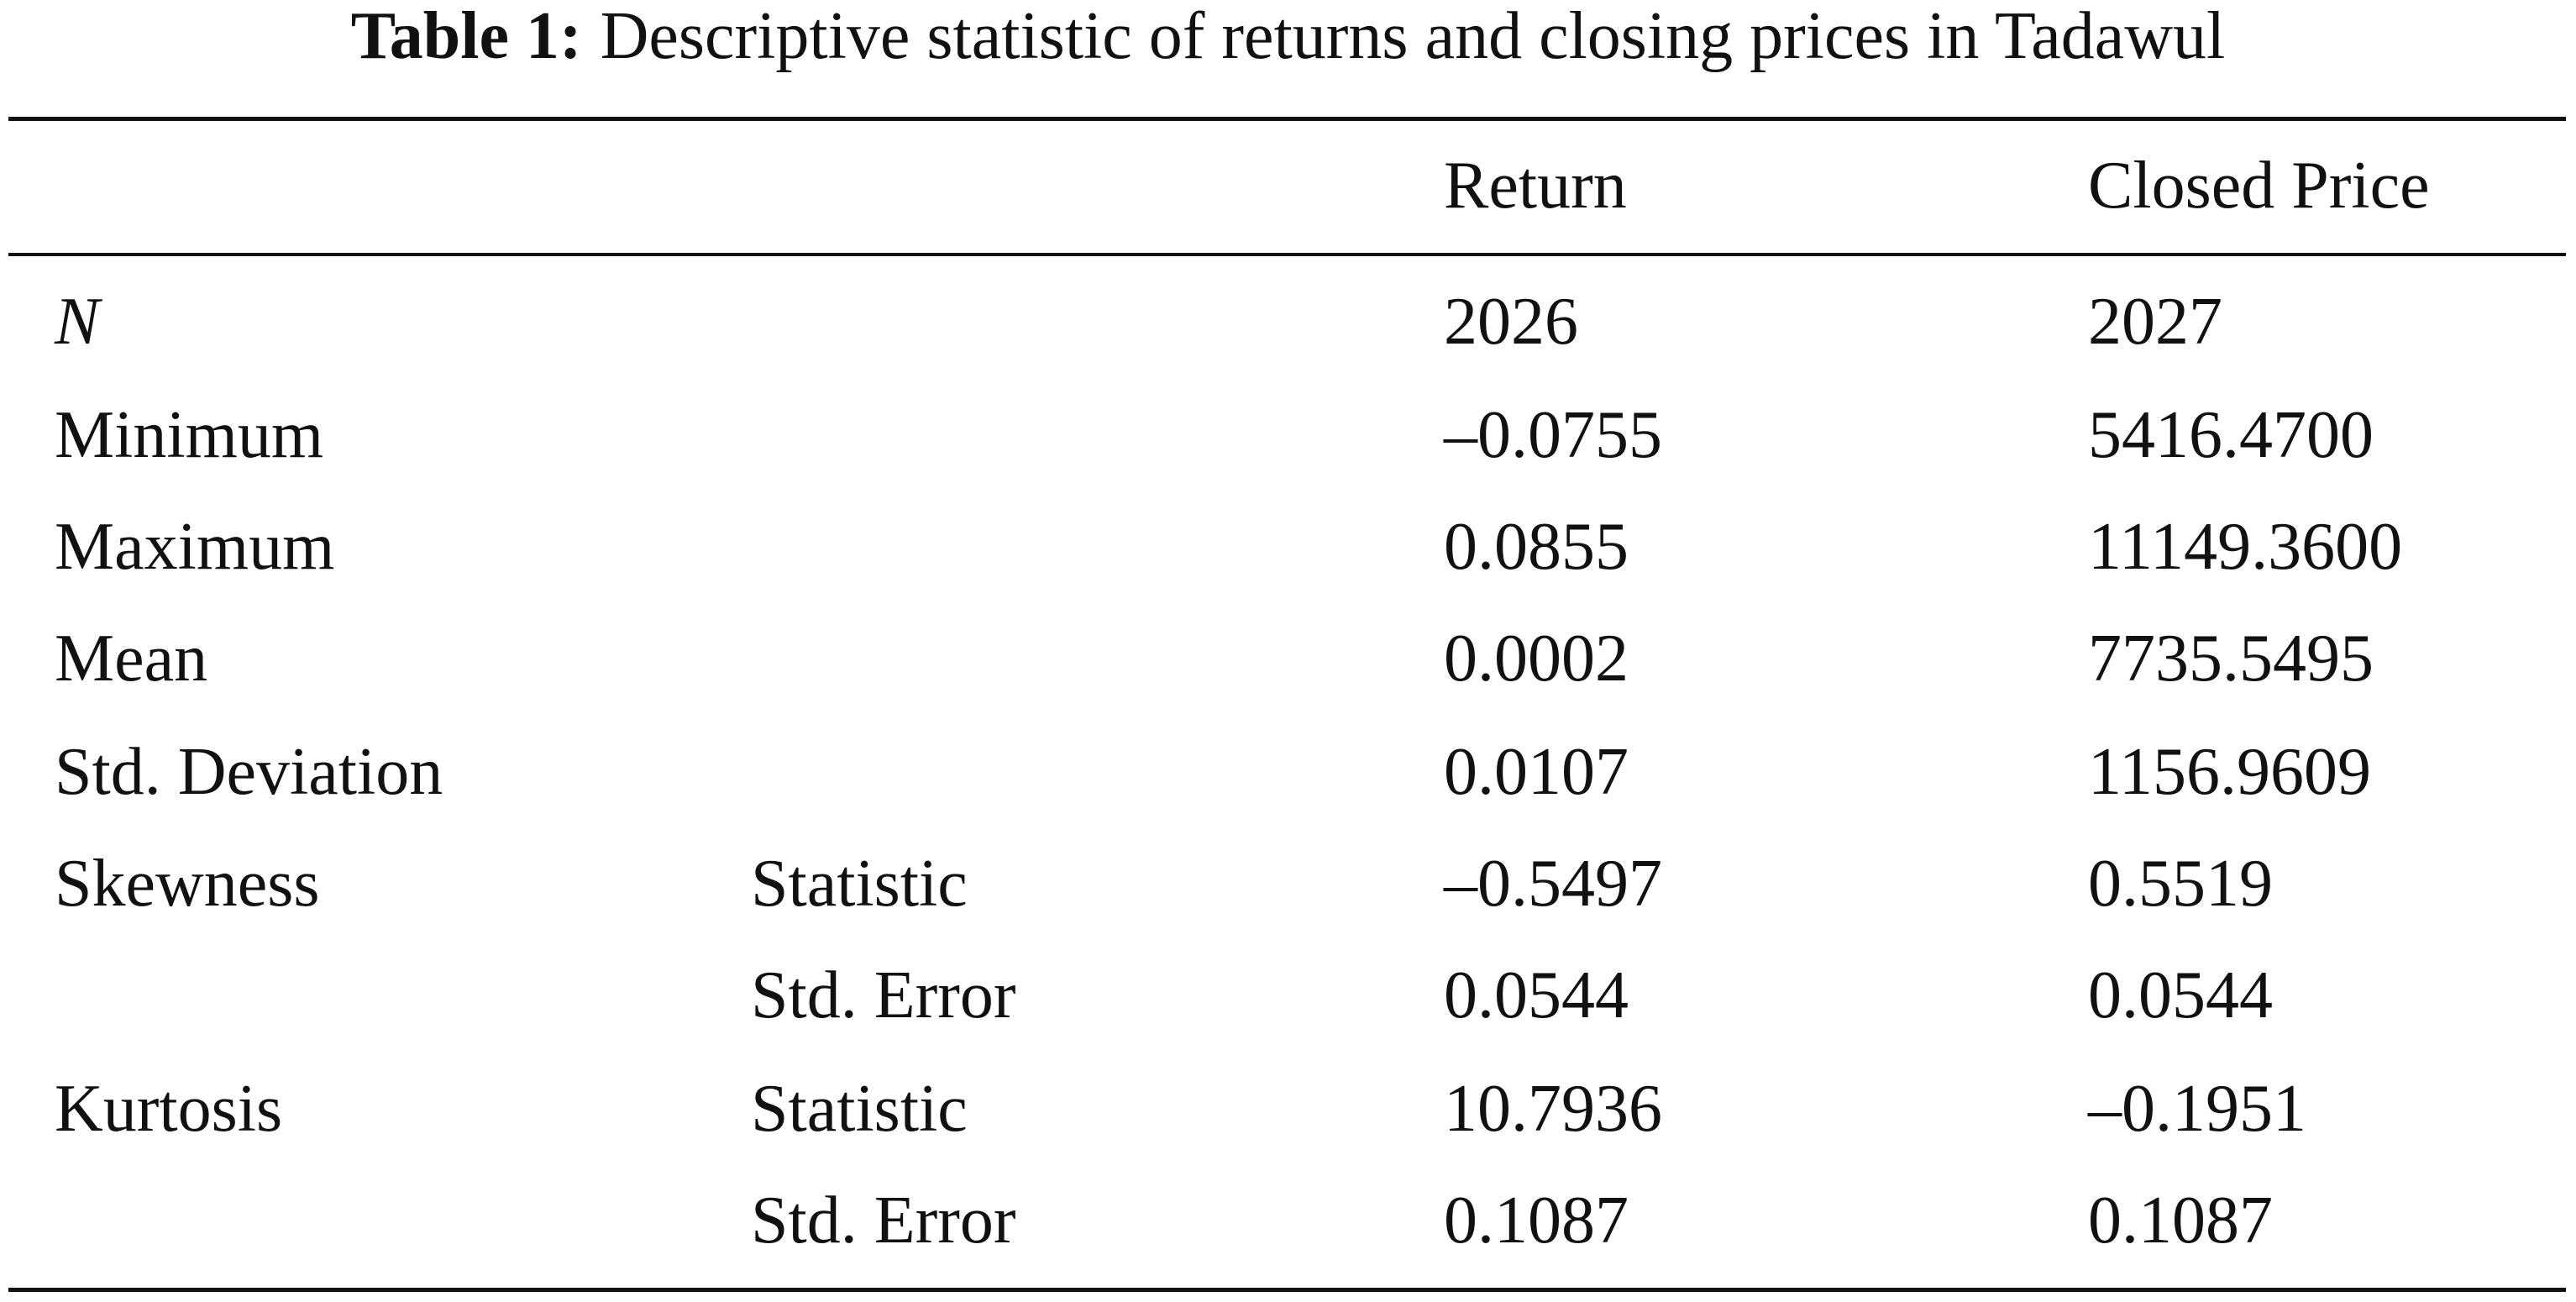  What do you see at coordinates (1535, 186) in the screenshot?
I see `column-header: Return` at bounding box center [1535, 186].